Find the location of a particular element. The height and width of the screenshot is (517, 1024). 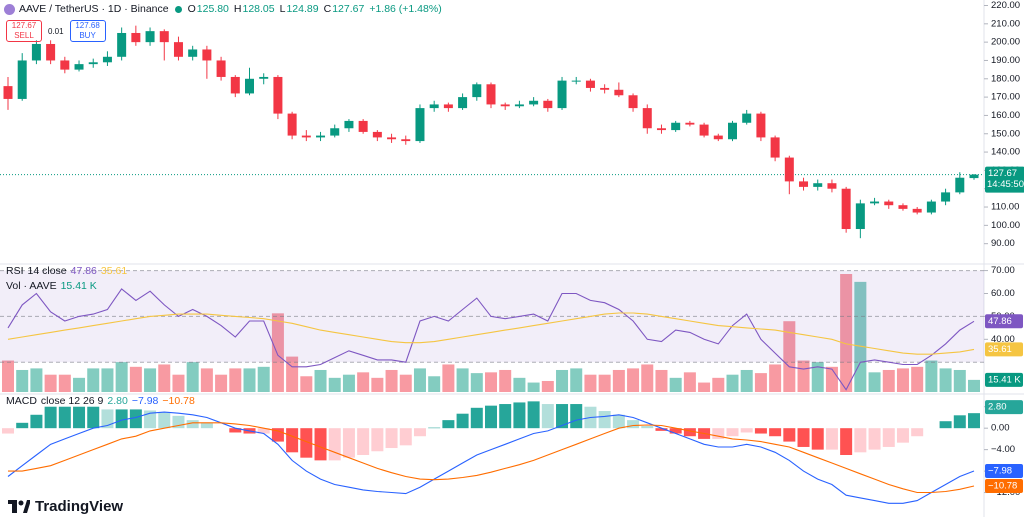

y-tick-label: 60.00 is located at coordinates (1003, 293).